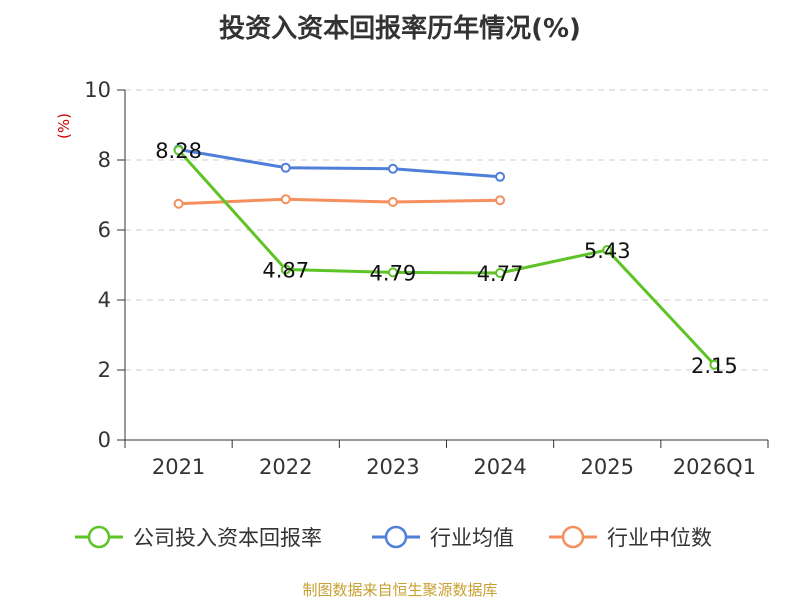 This screenshot has width=800, height=600. Describe the element at coordinates (339, 163) in the screenshot. I see `series-line-industry_avg` at that location.